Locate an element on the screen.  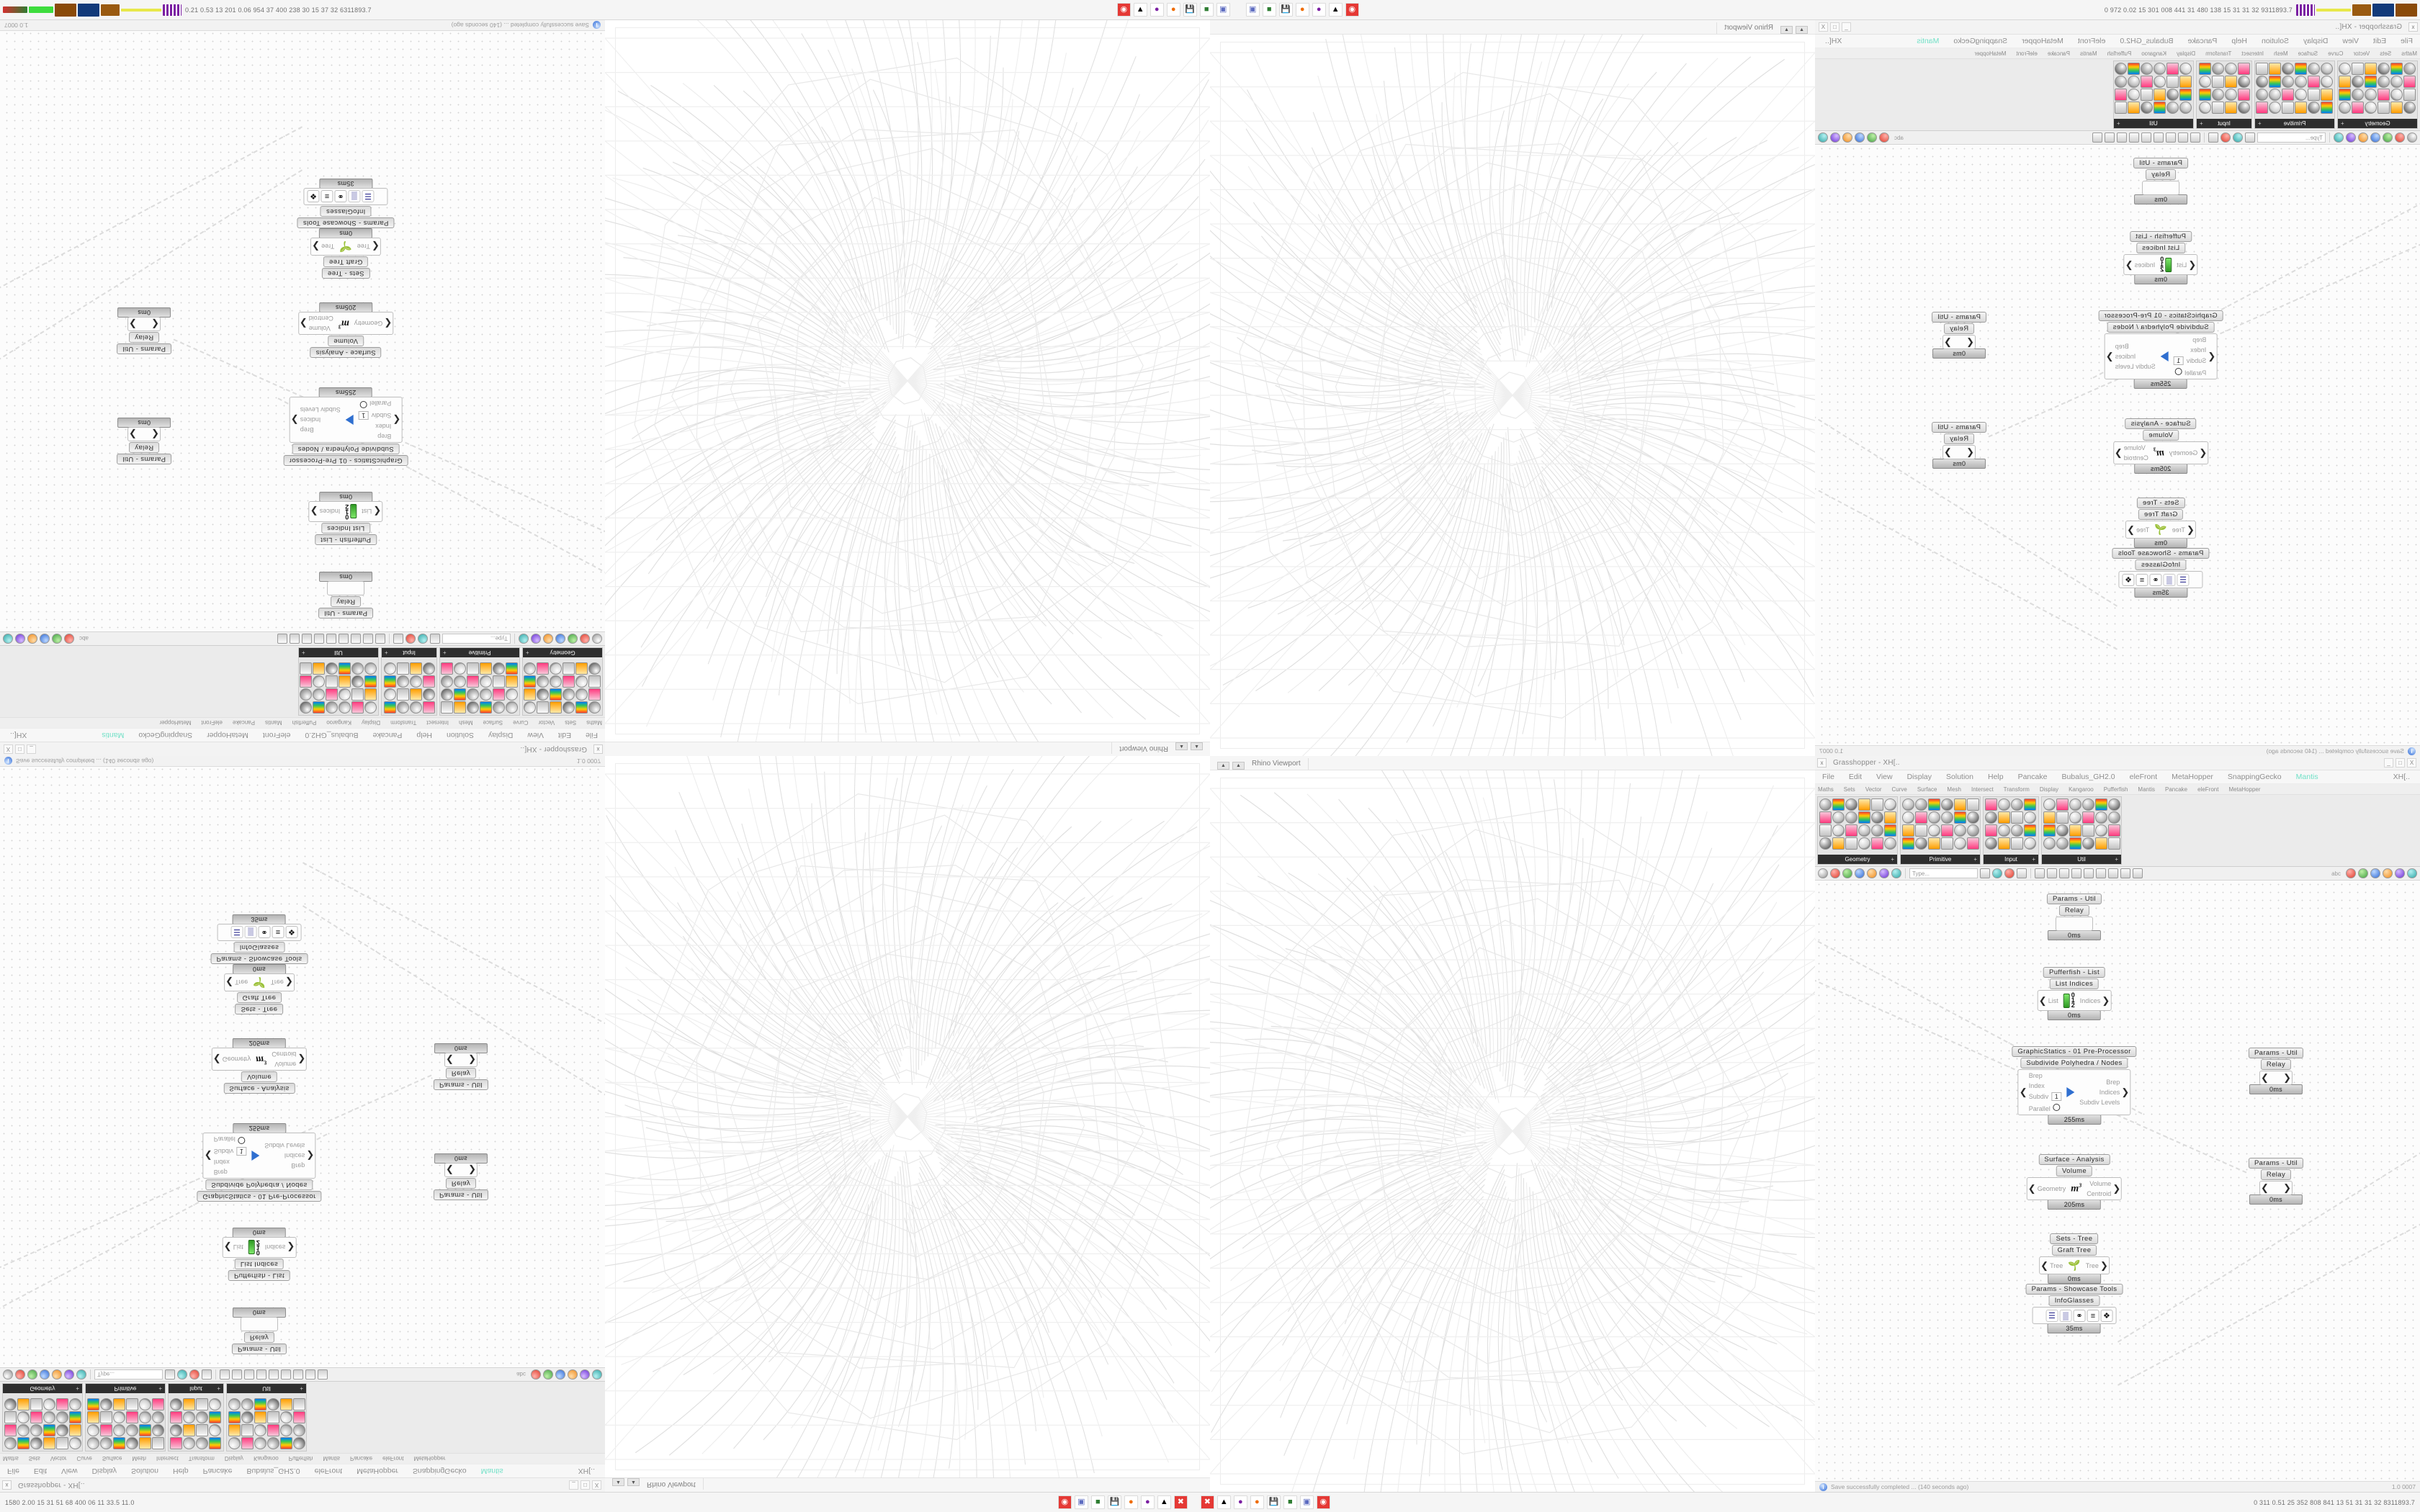
menu-item-elefront: eleFront is located at coordinates (2091, 41).